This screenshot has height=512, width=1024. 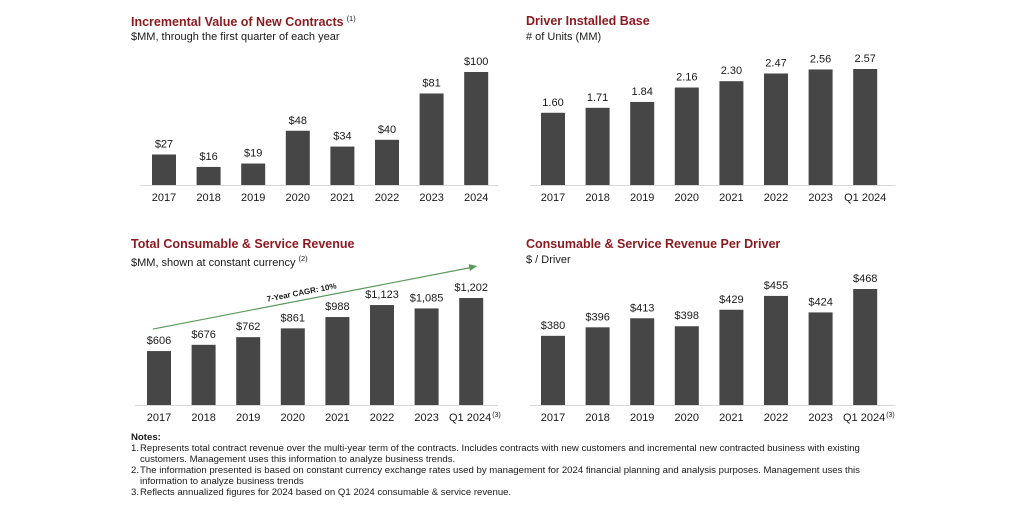 I want to click on cagr-trend-line, so click(x=312, y=298).